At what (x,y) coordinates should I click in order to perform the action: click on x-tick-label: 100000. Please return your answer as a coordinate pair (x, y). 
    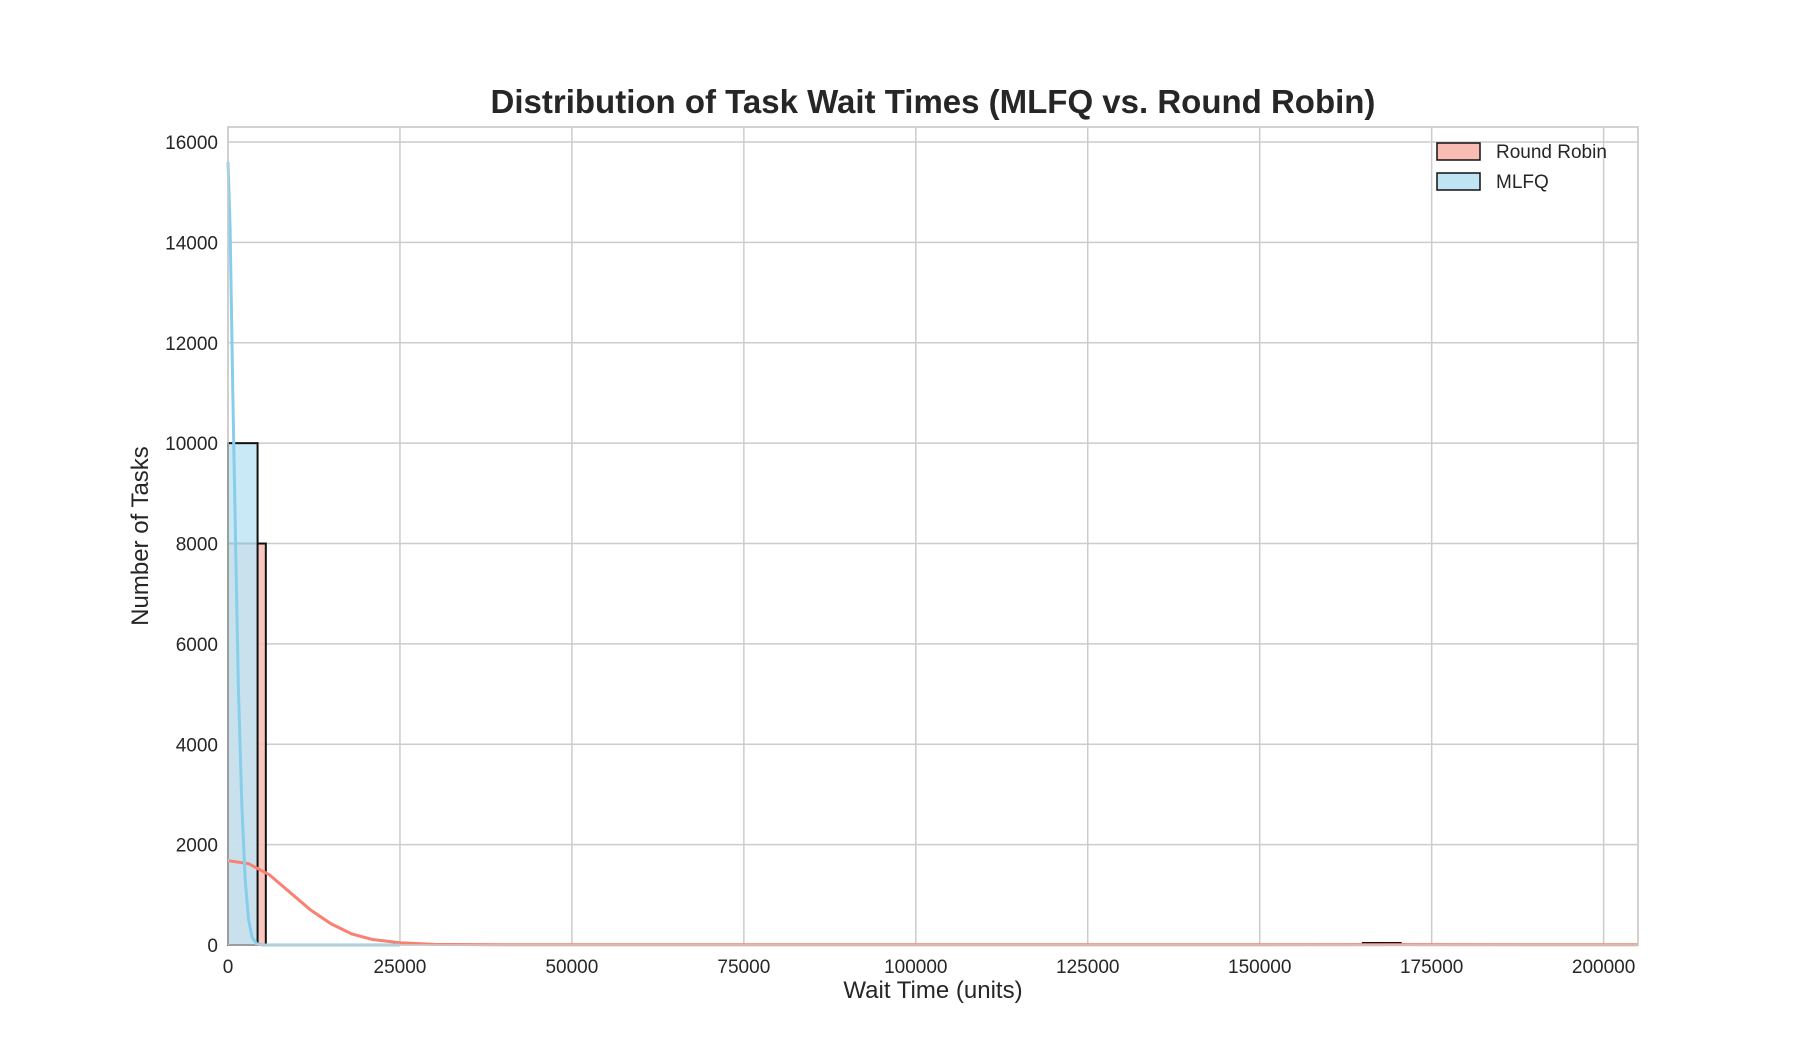
    Looking at the image, I should click on (915, 967).